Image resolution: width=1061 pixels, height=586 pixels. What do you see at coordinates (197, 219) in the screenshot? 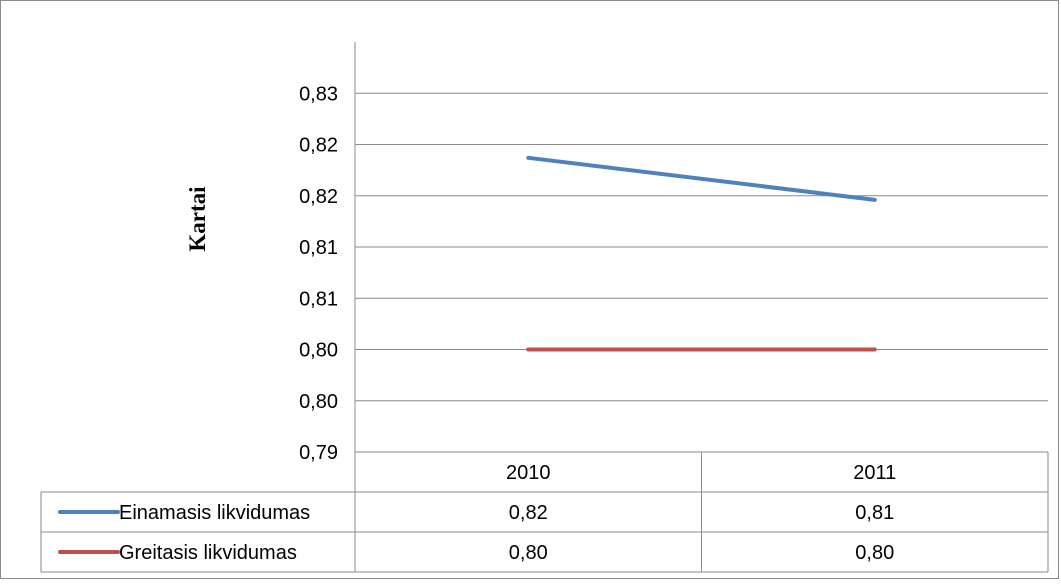
I see `y-axis-title: Kartai` at bounding box center [197, 219].